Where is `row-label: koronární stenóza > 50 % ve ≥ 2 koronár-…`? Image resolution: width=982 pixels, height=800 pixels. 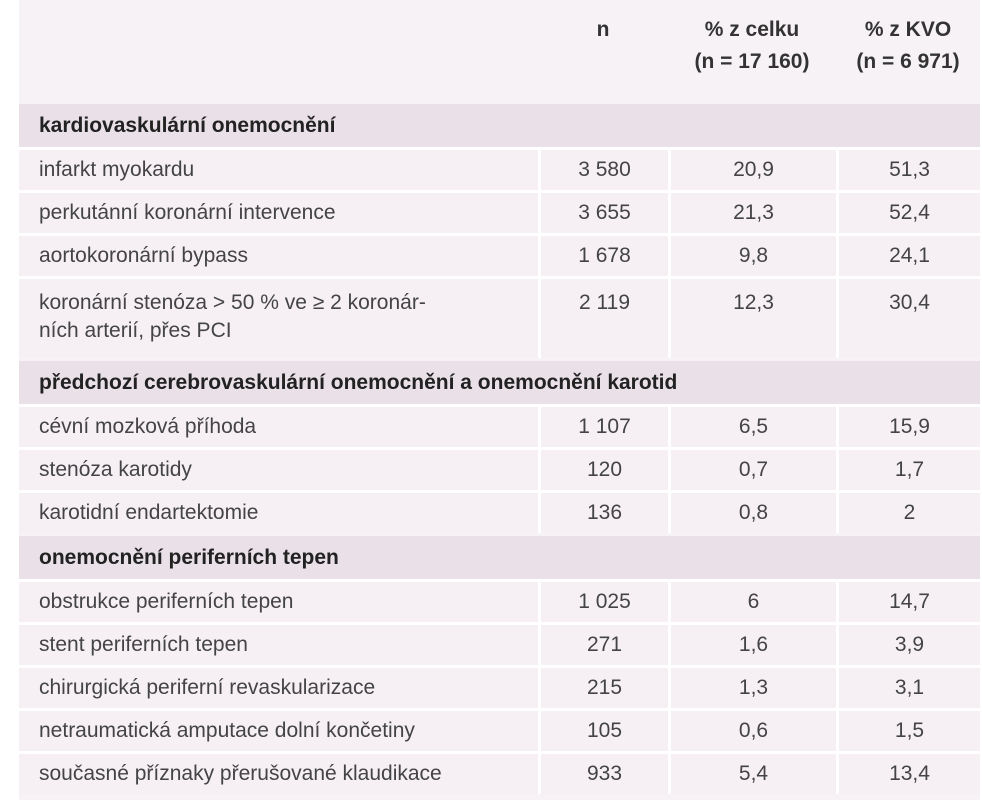 row-label: koronární stenóza > 50 % ve ≥ 2 koronár-… is located at coordinates (278, 317).